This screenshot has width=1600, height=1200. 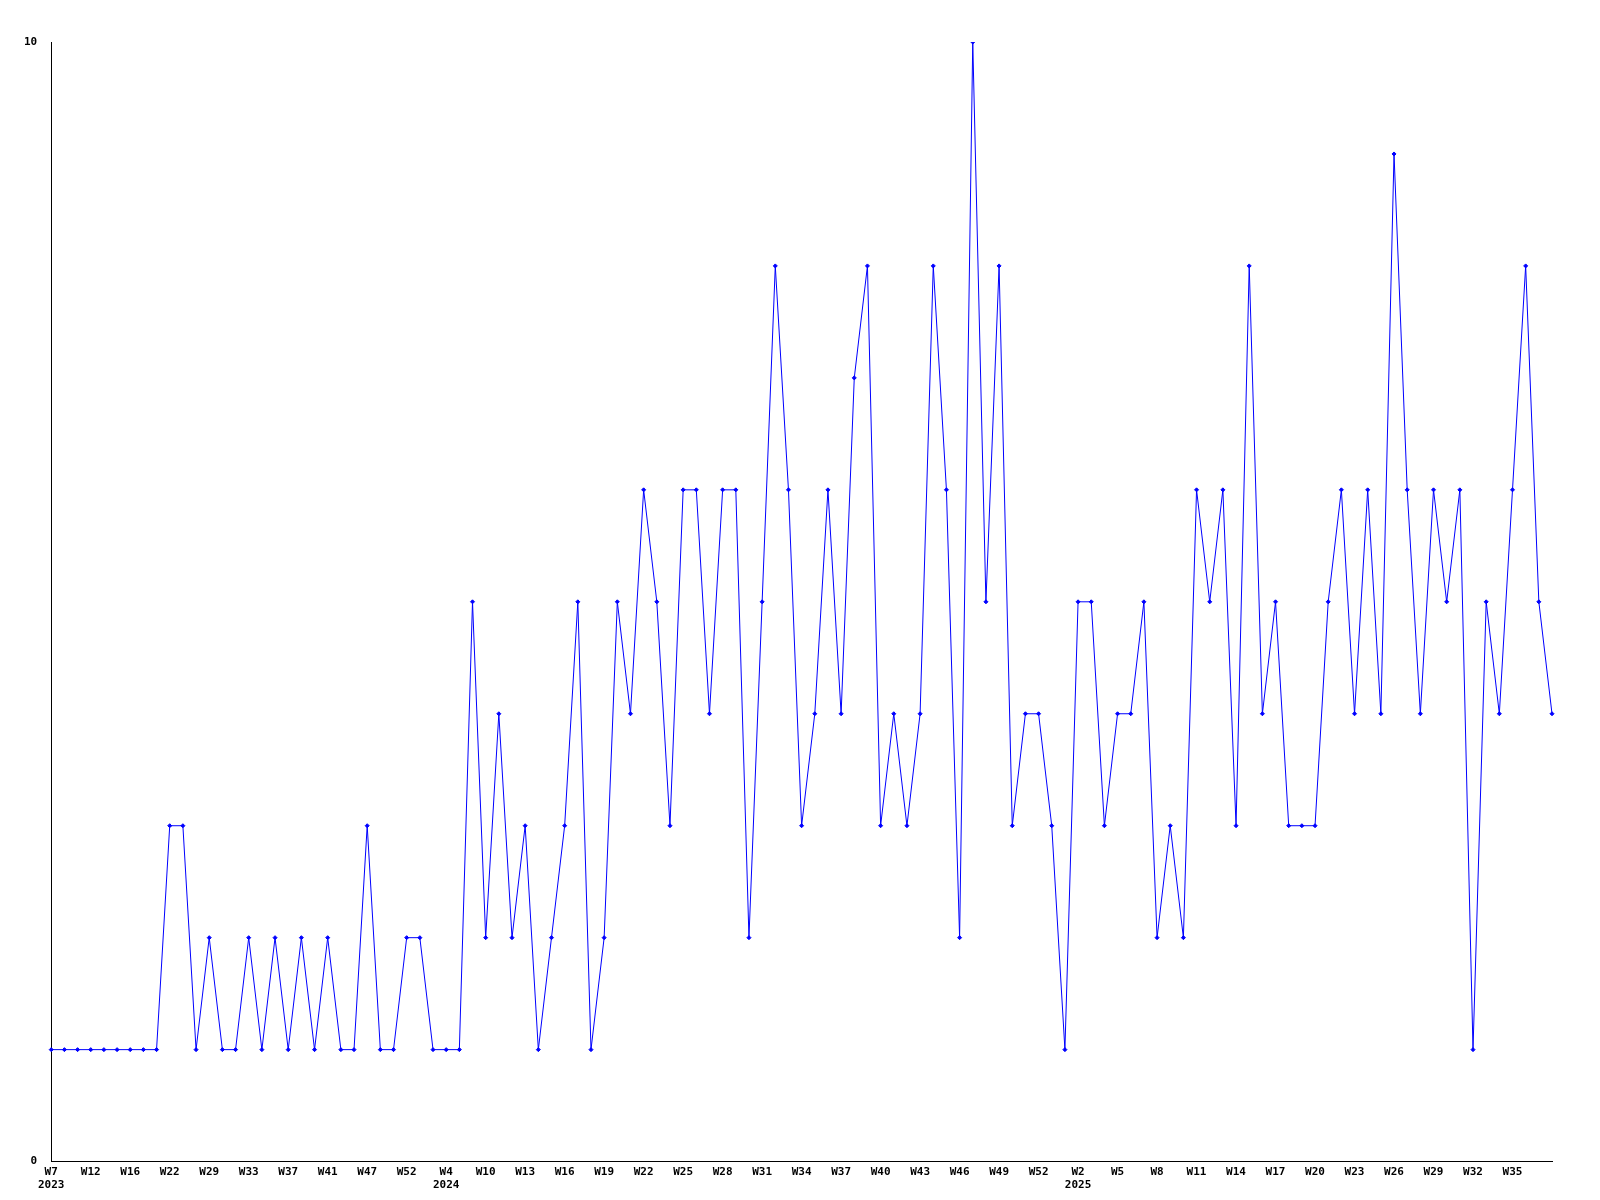 What do you see at coordinates (90, 1172) in the screenshot?
I see `x-tick-label: W12` at bounding box center [90, 1172].